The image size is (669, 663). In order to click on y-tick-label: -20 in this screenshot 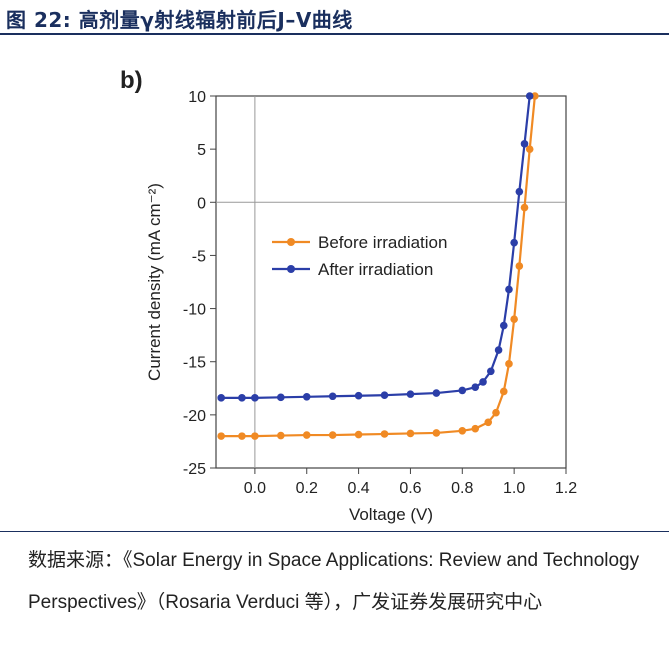, I will do `click(194, 416)`.